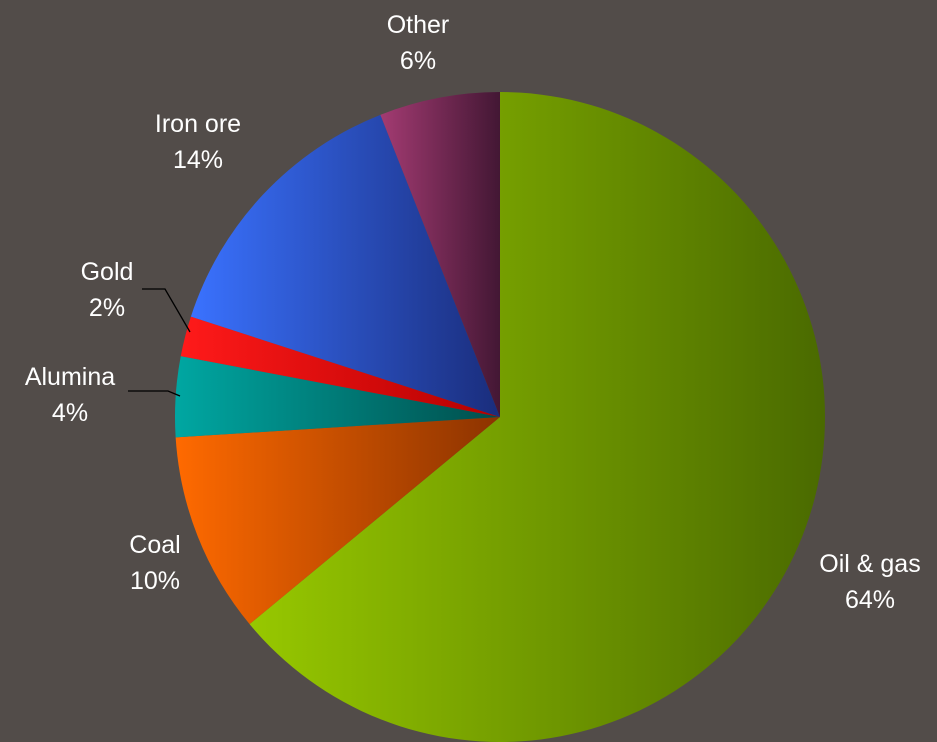 The width and height of the screenshot is (937, 742). What do you see at coordinates (869, 582) in the screenshot?
I see `slice-label-oil-gas: Oil & gas 64%` at bounding box center [869, 582].